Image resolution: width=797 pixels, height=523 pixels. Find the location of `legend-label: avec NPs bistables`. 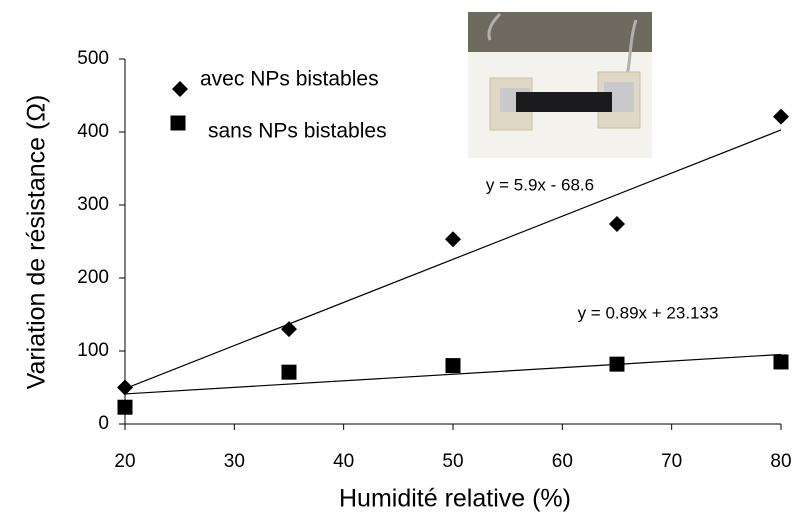

legend-label: avec NPs bistables is located at coordinates (289, 79).